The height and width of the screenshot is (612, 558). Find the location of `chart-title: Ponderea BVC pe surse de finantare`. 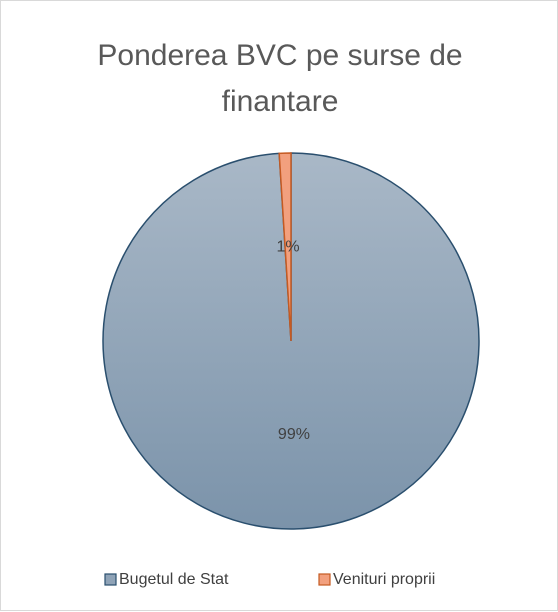

chart-title: Ponderea BVC pe surse de finantare is located at coordinates (280, 78).